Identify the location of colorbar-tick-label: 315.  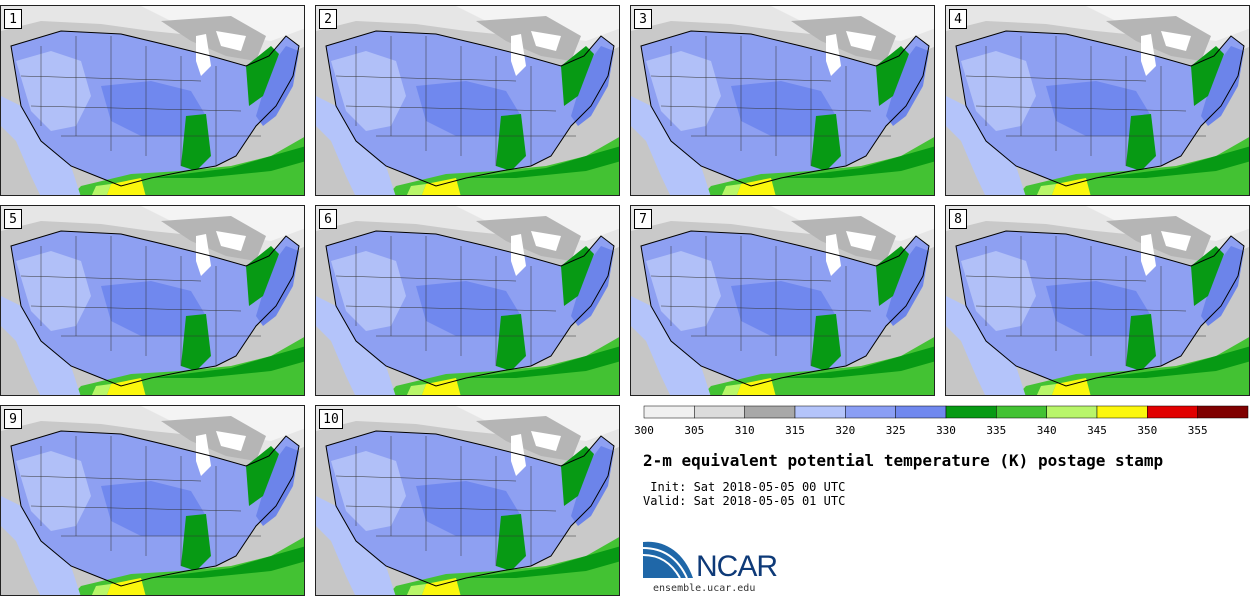
(795, 430).